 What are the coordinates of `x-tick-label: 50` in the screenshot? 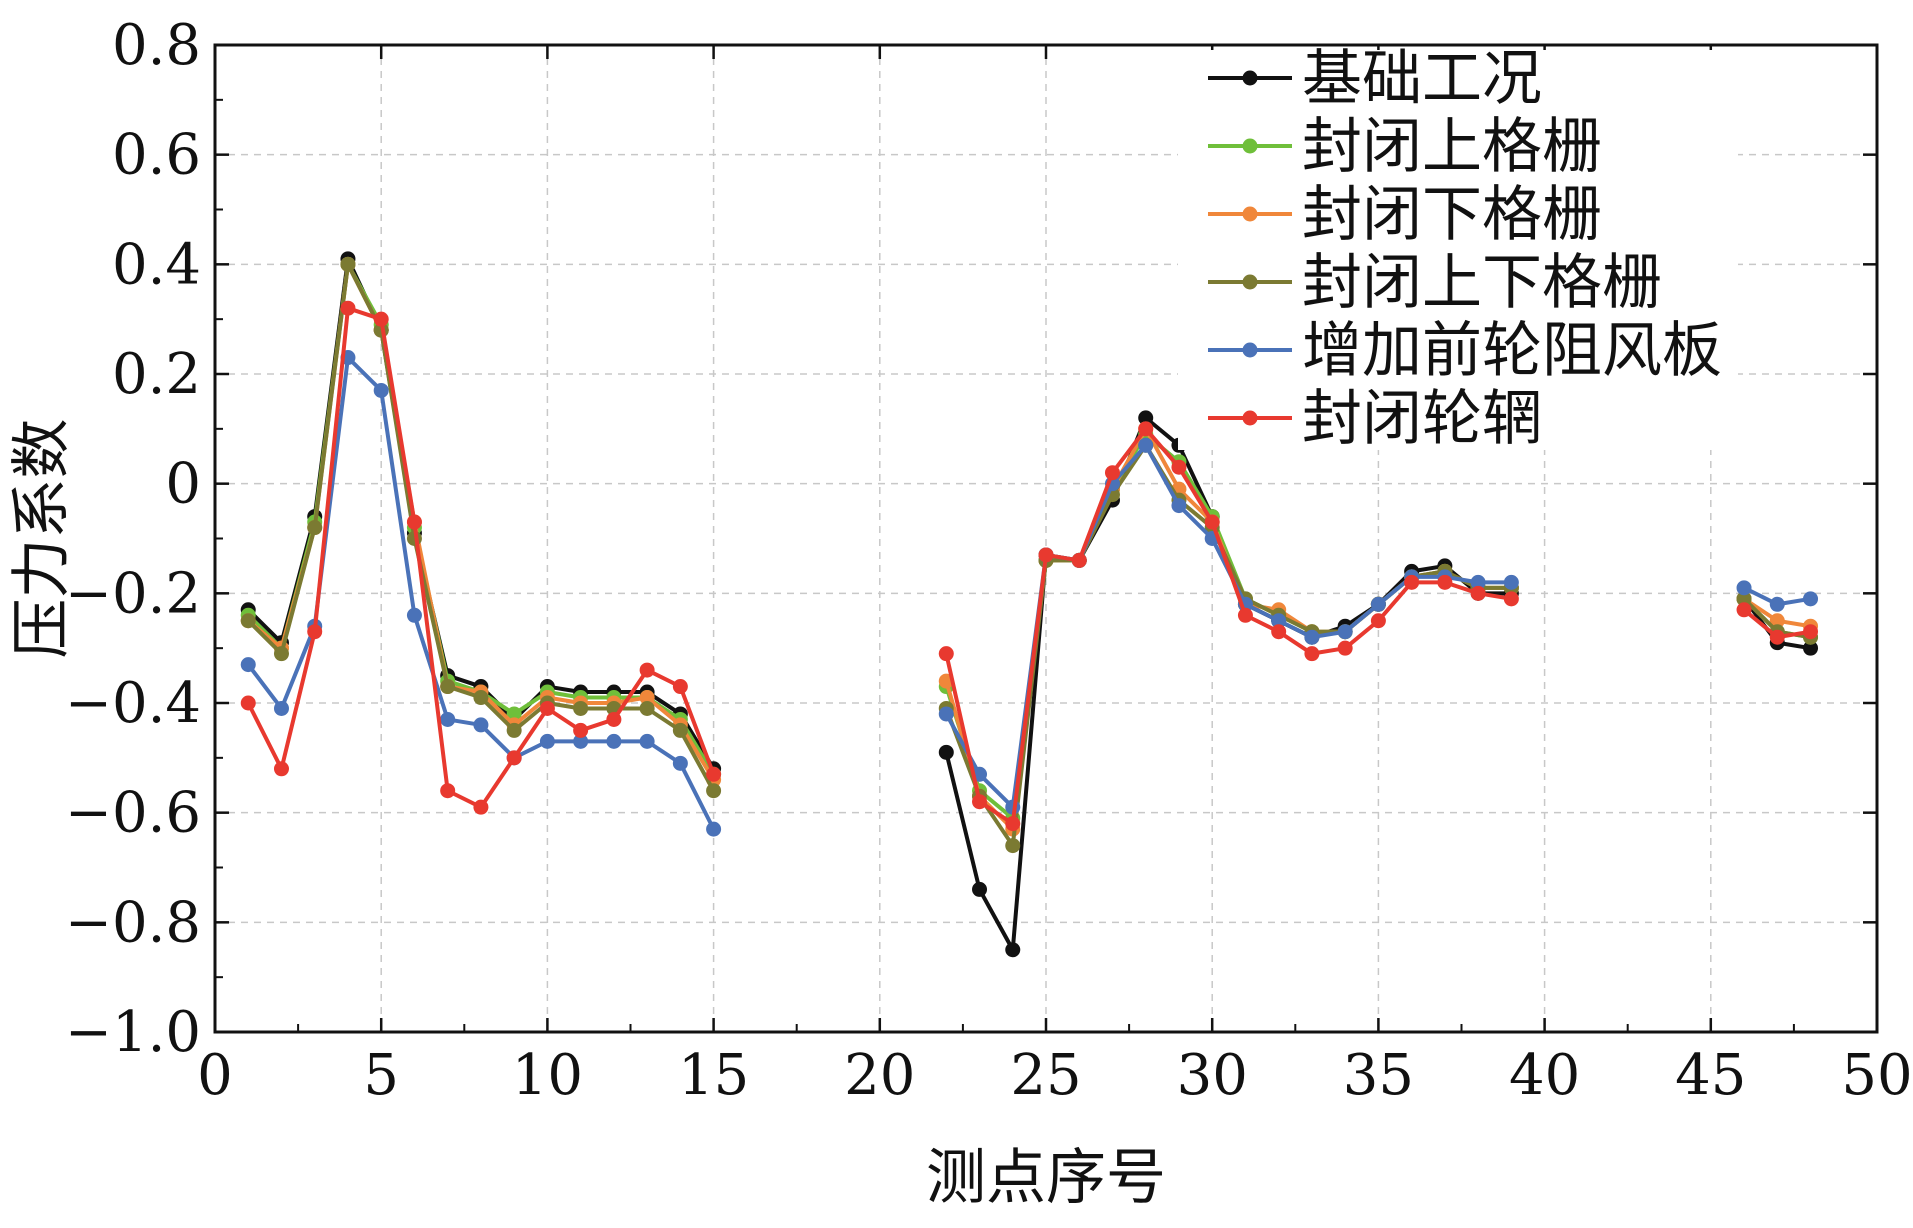 It's located at (1876, 1075).